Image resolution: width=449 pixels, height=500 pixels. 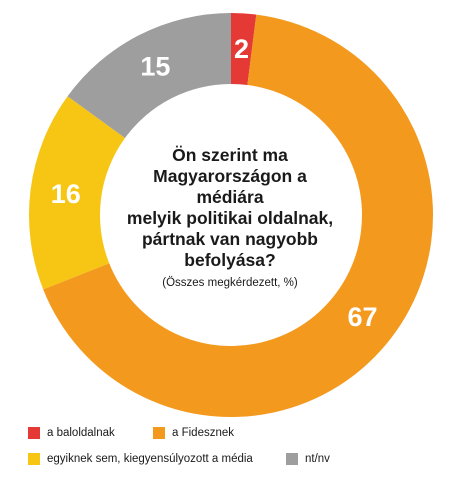 I want to click on legend-item-fidesz: a Fidesznek, so click(x=193, y=433).